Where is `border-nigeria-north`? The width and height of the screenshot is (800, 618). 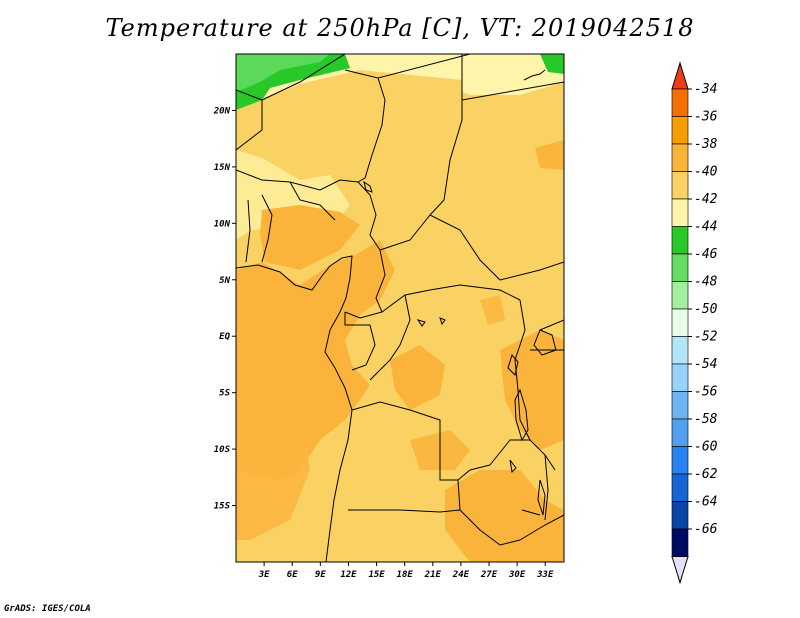
border-nigeria-north is located at coordinates (312, 201).